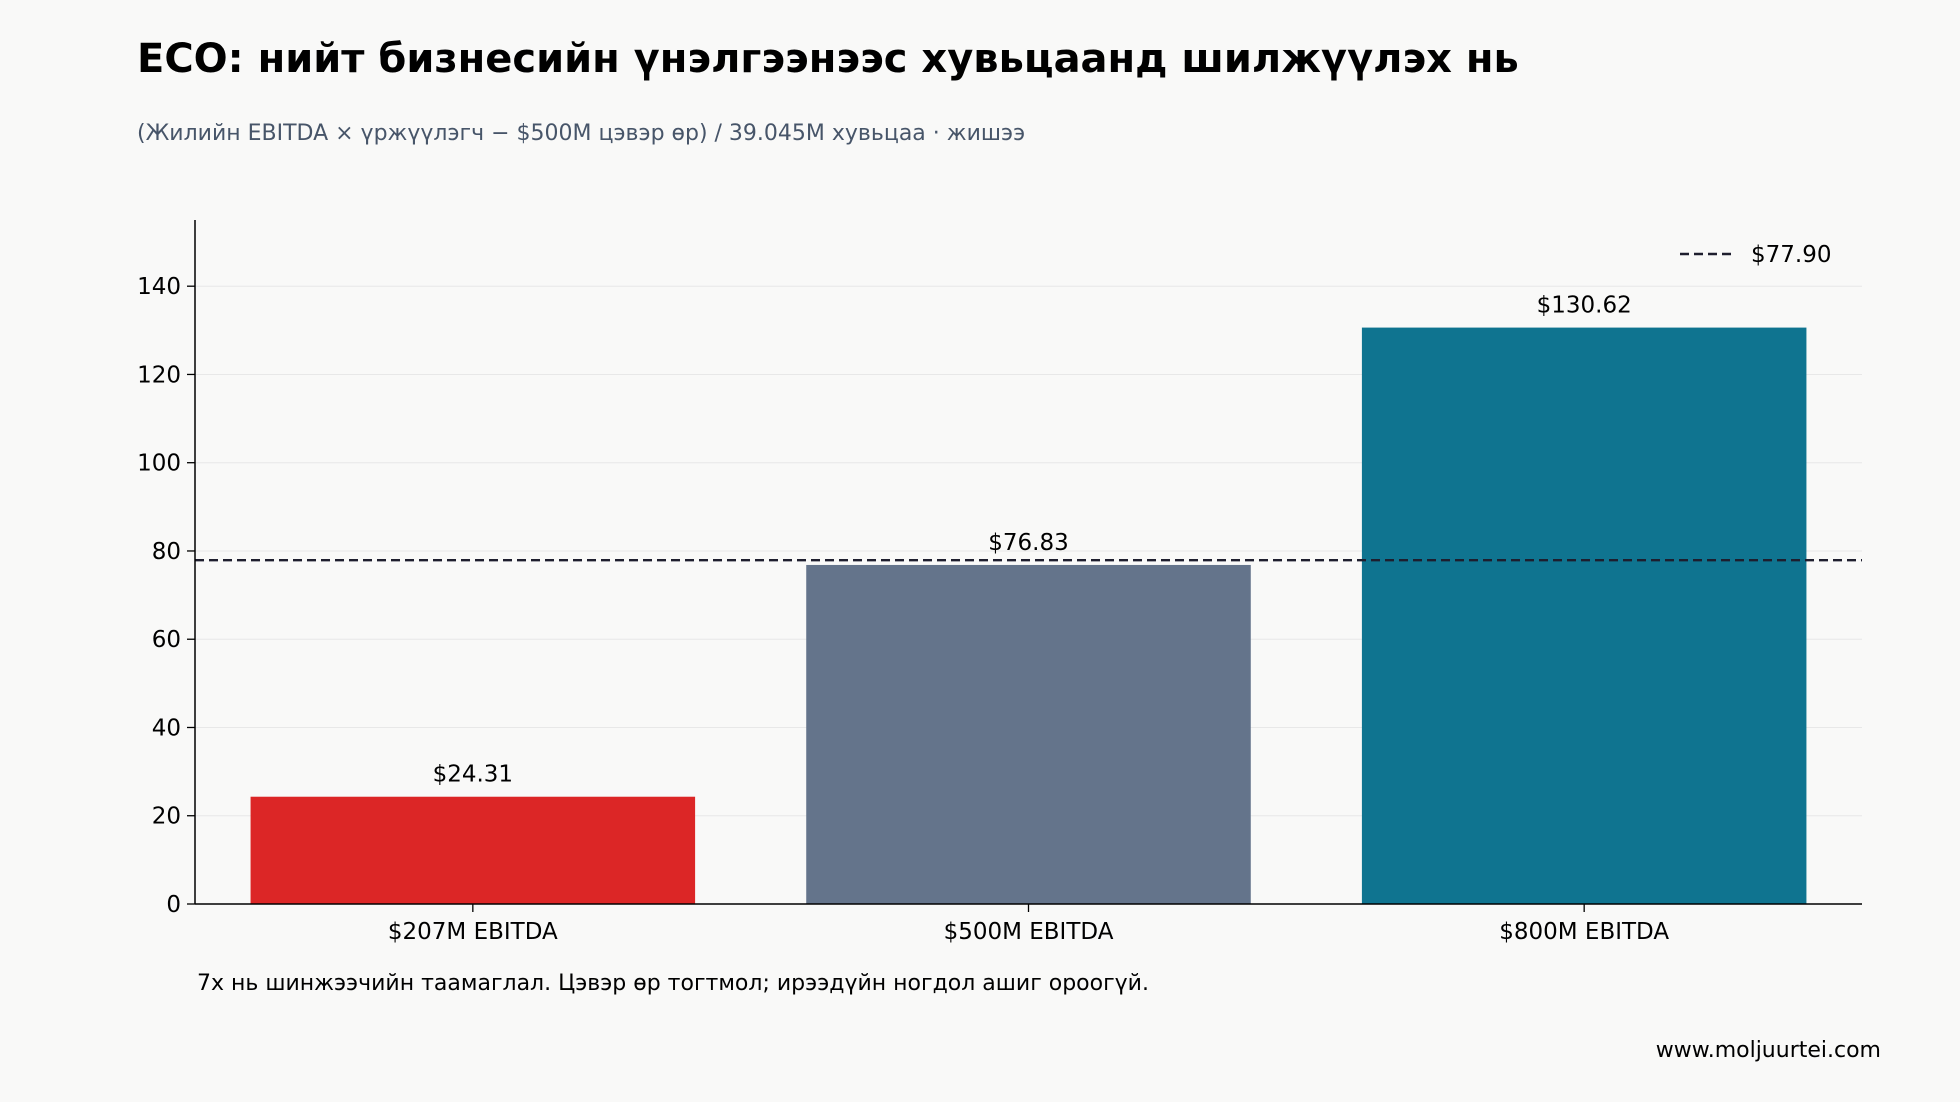  I want to click on y-tick-label: 80, so click(166, 552).